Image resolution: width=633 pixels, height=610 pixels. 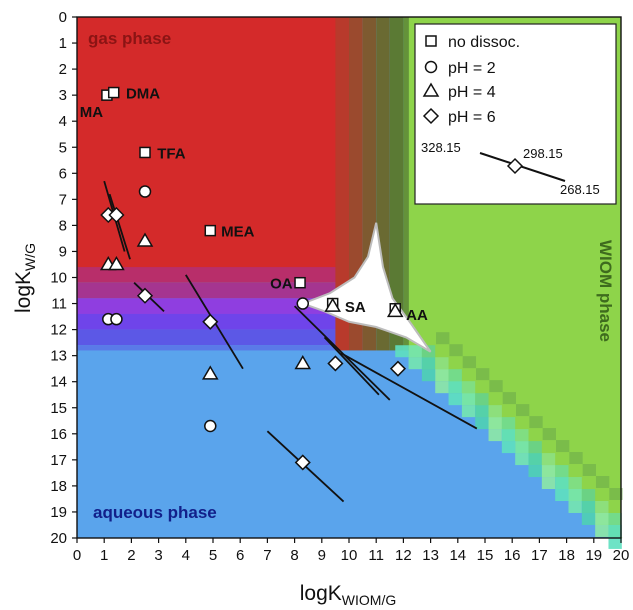 I want to click on y-tick-label: 10, so click(x=58, y=278).